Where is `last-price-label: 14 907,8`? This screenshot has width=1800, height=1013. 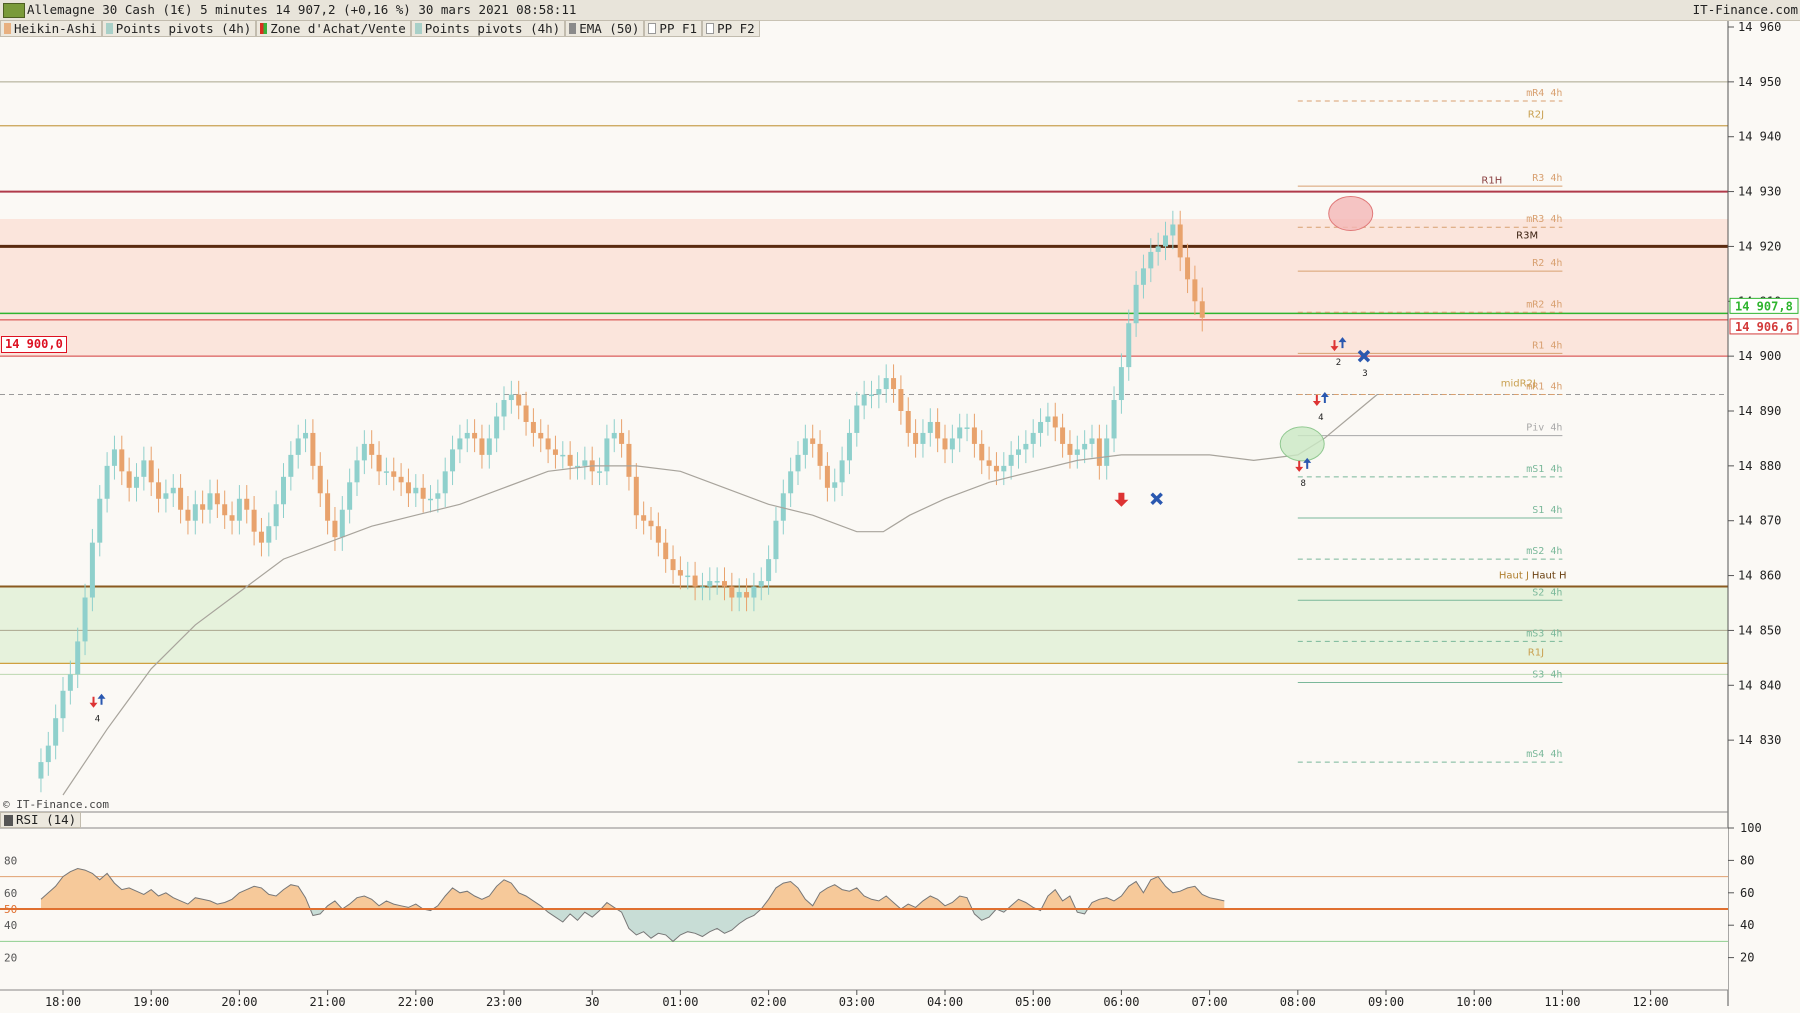 last-price-label: 14 907,8 is located at coordinates (1764, 306).